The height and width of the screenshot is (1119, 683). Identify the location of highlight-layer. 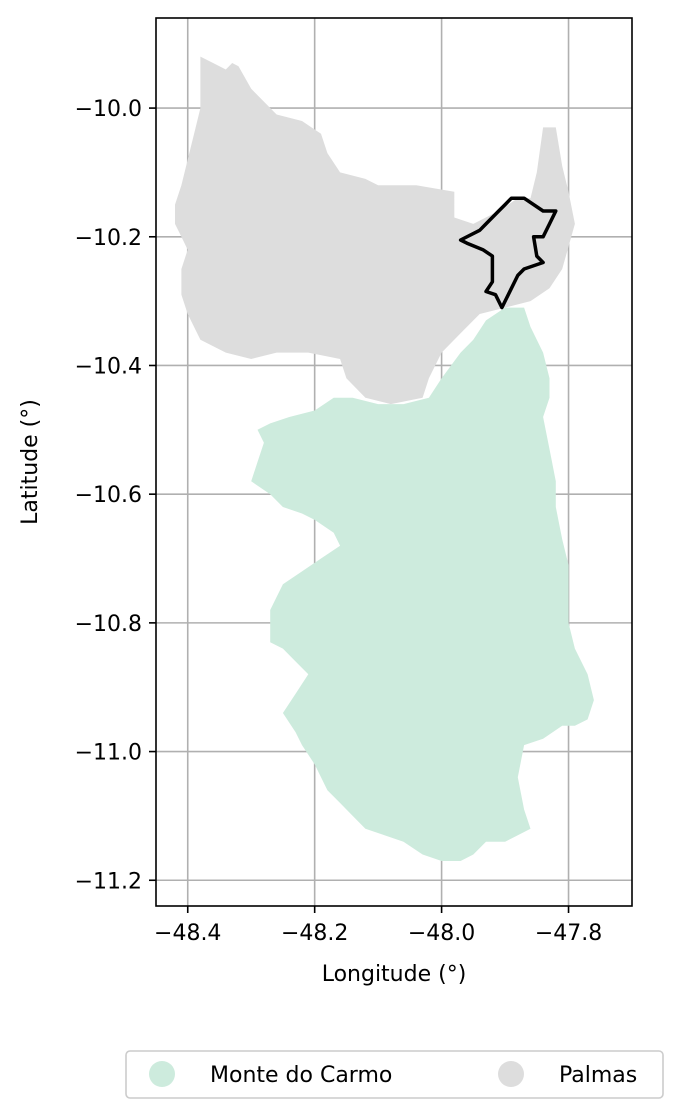
(508, 253).